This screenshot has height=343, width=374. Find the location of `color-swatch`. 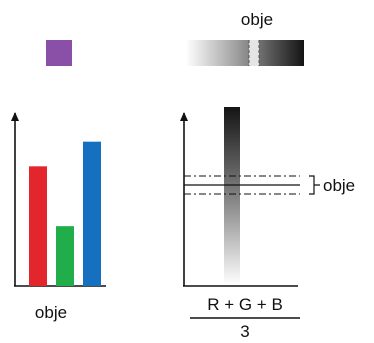

color-swatch is located at coordinates (59, 53).